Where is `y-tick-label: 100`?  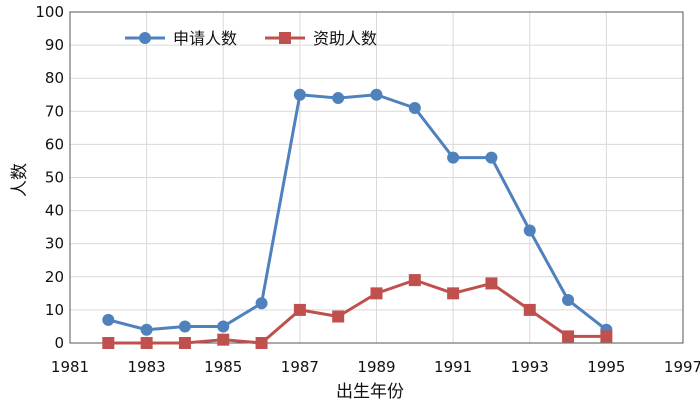
y-tick-label: 100 is located at coordinates (49, 12).